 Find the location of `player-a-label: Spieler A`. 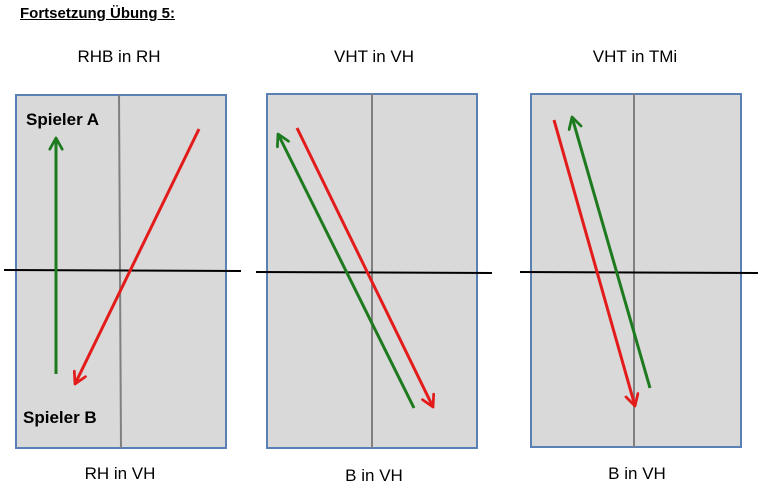

player-a-label: Spieler A is located at coordinates (63, 119).